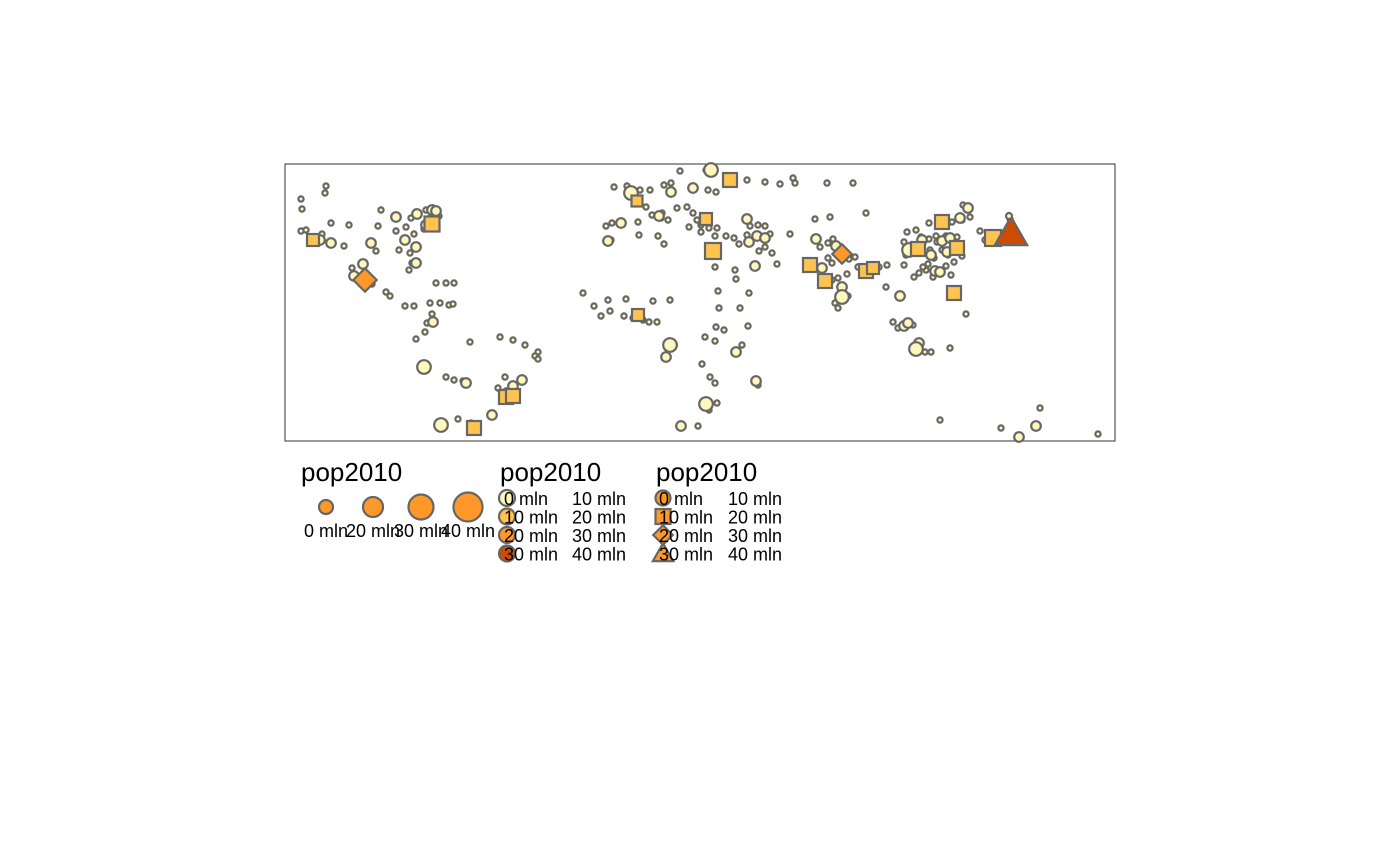  Describe the element at coordinates (550, 472) in the screenshot. I see `legend-color-title: pop2010` at that location.